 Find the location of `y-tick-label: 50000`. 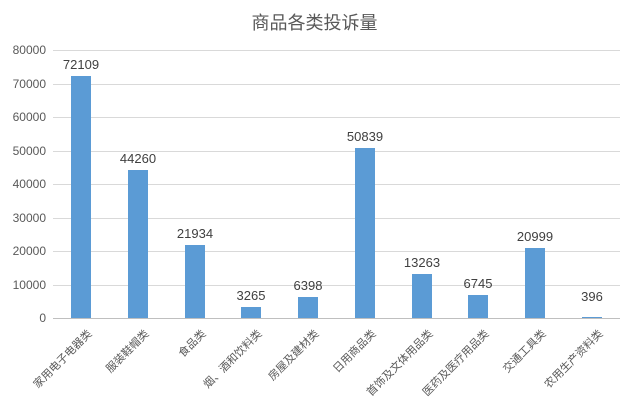

y-tick-label: 50000 is located at coordinates (29, 151).